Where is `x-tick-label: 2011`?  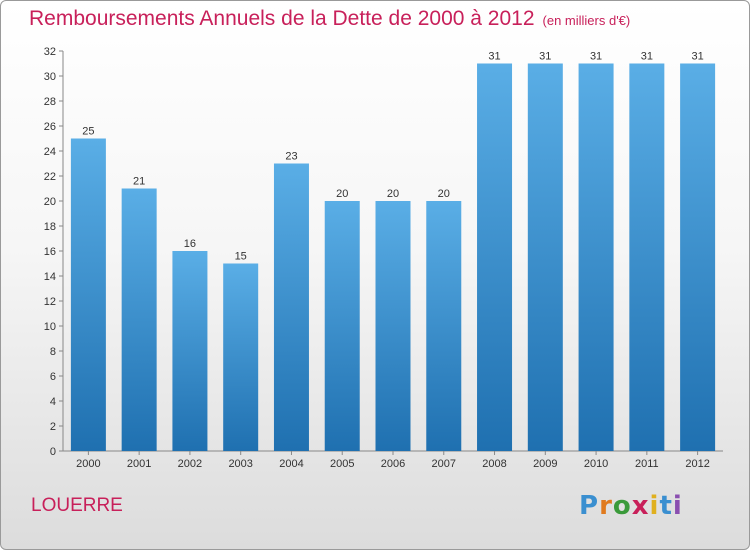 x-tick-label: 2011 is located at coordinates (647, 464).